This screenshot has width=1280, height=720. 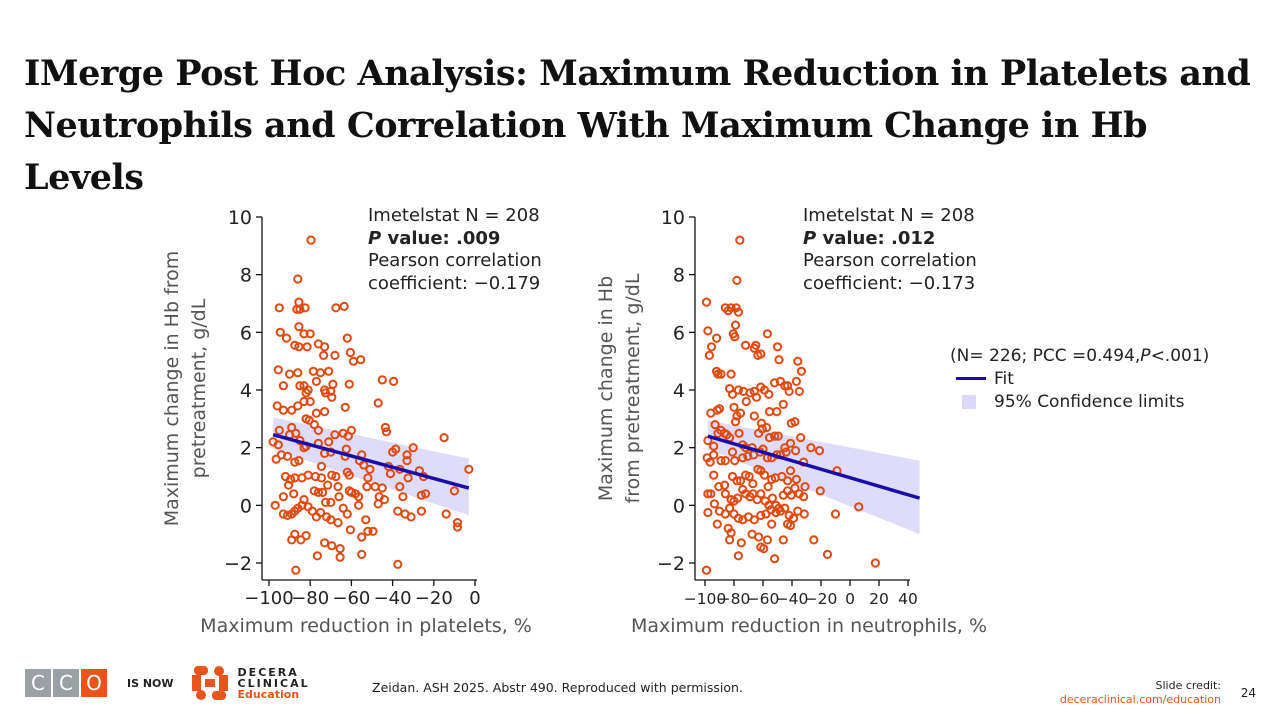 I want to click on chart-2-y-axis-label: from pretreatment, g/dL, so click(x=633, y=388).